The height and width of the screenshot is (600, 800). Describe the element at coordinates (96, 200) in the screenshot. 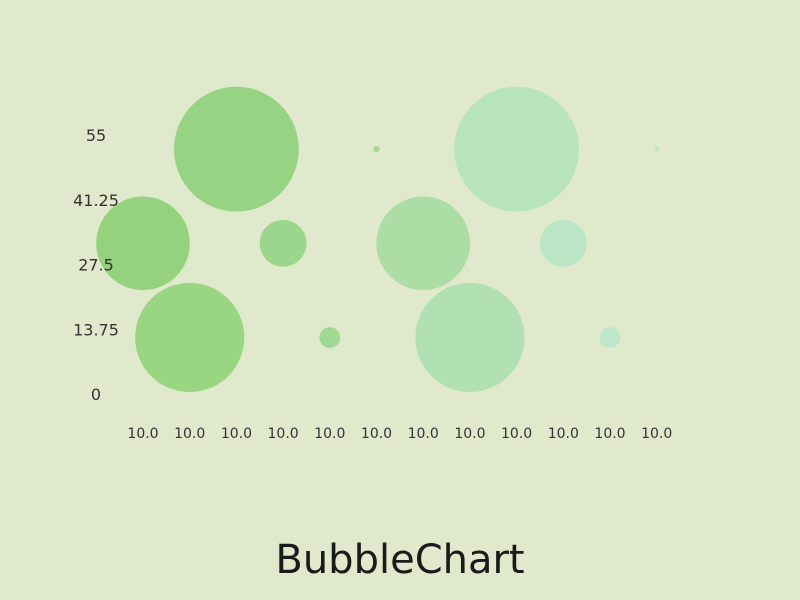

I see `y-tick-label: 41.25` at that location.